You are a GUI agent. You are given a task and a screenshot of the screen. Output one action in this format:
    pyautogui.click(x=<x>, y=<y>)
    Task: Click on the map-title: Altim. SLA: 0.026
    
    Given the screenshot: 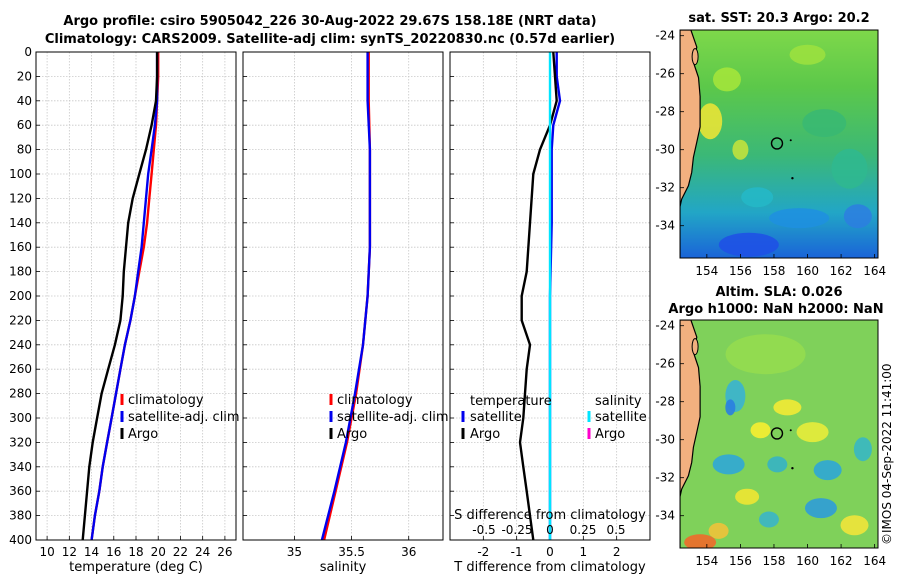 What is the action you would take?
    pyautogui.click(x=779, y=292)
    